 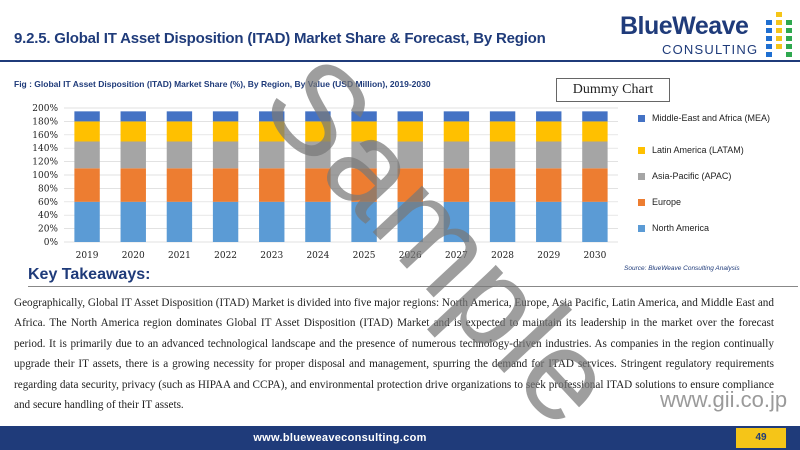 I want to click on y-tick-label: 20%, so click(x=48, y=230).